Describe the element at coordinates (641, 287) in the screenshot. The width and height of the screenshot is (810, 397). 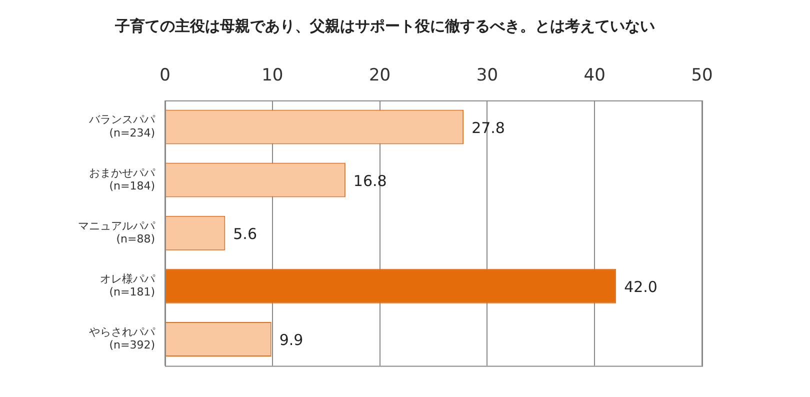
I see `data-label: 42.0` at that location.